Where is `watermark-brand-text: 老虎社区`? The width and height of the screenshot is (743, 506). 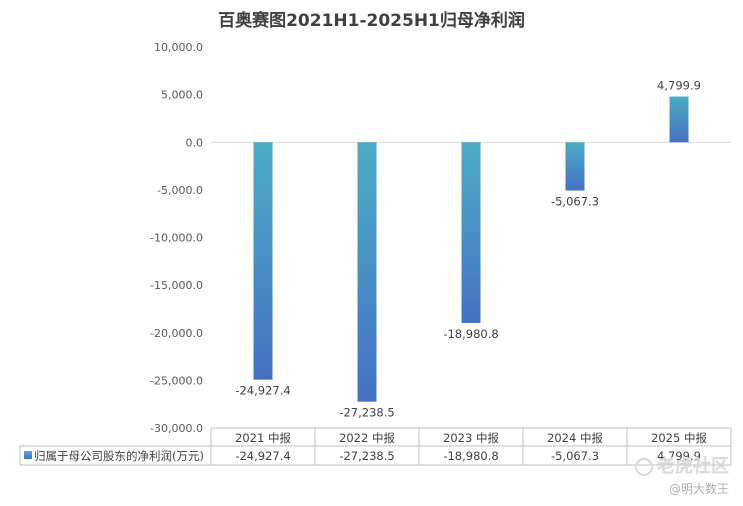
watermark-brand-text: 老虎社区 is located at coordinates (693, 466).